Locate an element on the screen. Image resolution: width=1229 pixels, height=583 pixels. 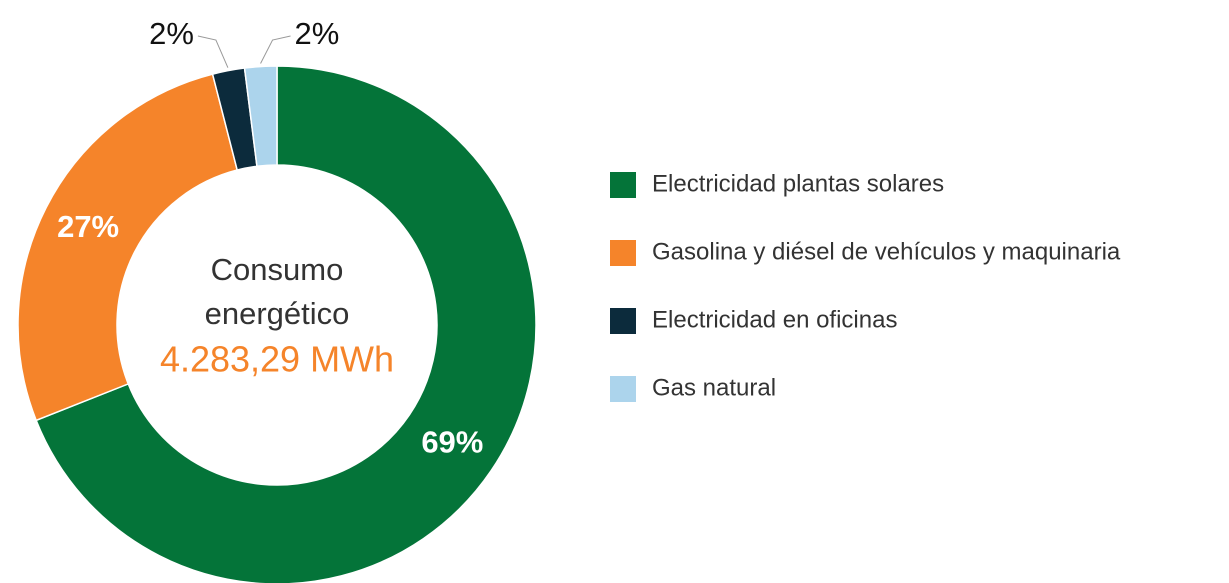
center-value: 4.283,29 MWh is located at coordinates (277, 359).